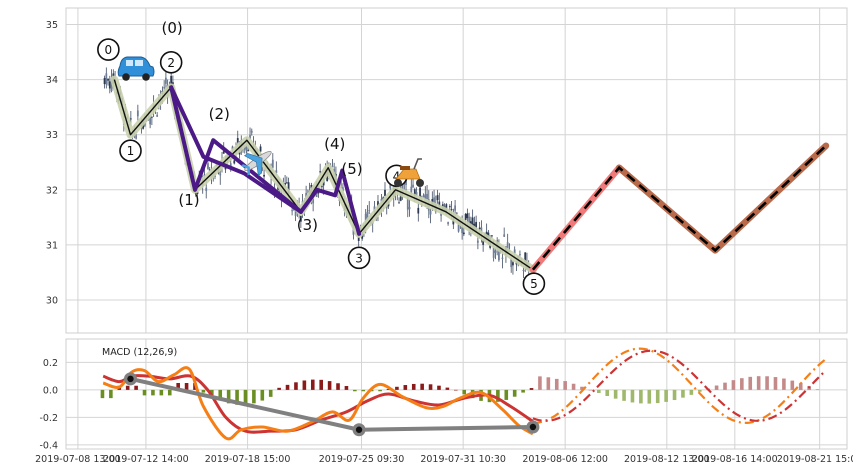 This screenshot has width=853, height=471. Describe the element at coordinates (52, 245) in the screenshot. I see `y-tick-label: 31` at that location.